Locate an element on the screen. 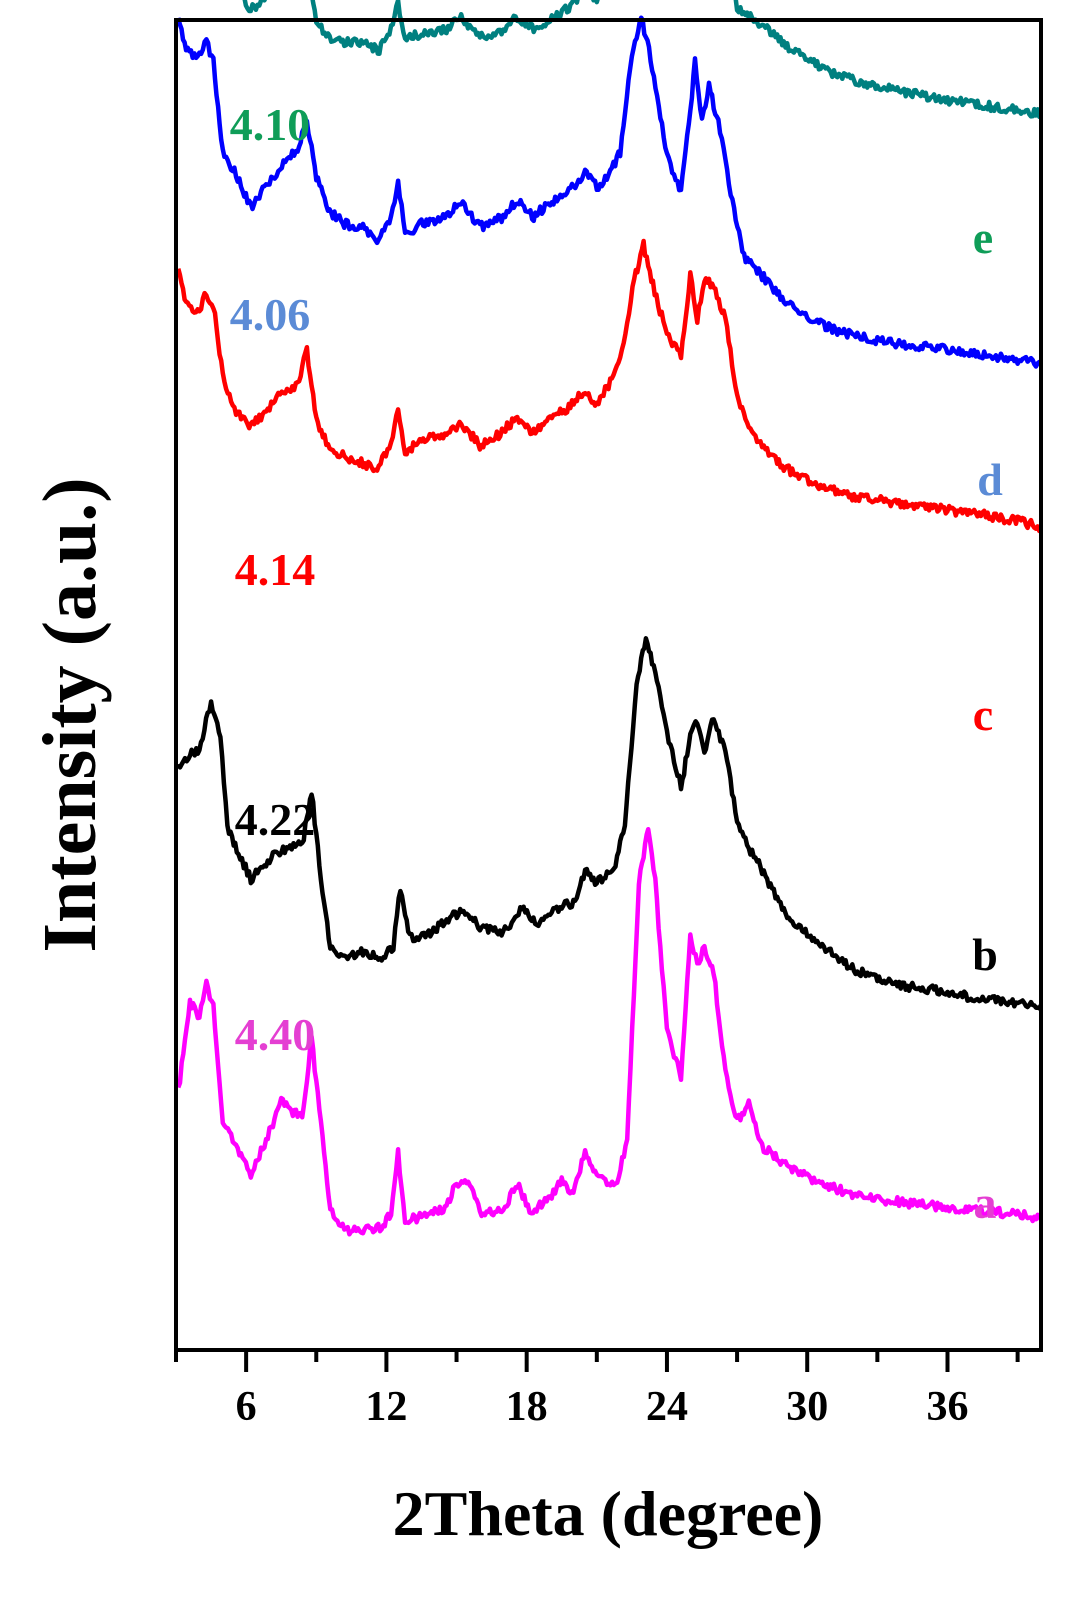 The image size is (1092, 1612). x-axis-title: 2Theta (degree) is located at coordinates (608, 1513).